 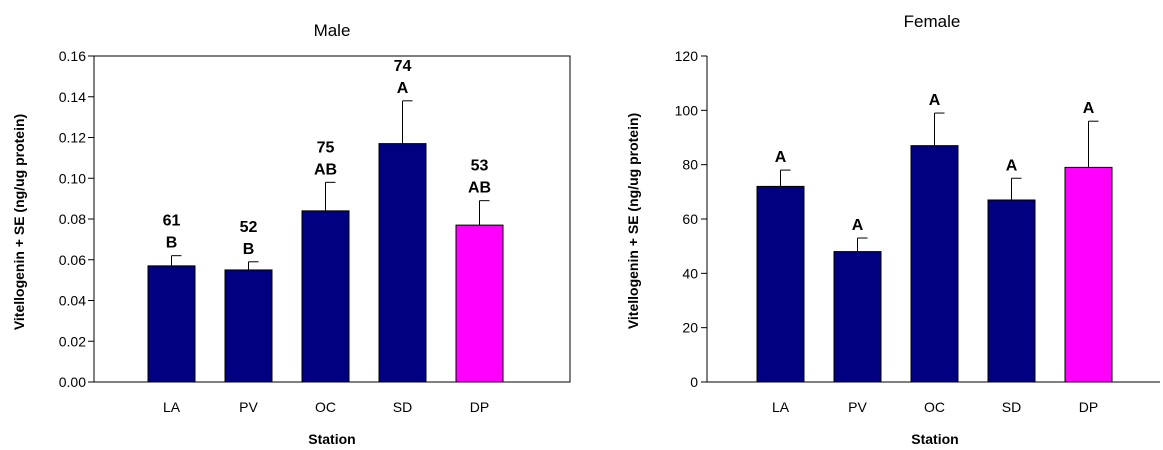 I want to click on y-tick-label: 100, so click(x=687, y=110).